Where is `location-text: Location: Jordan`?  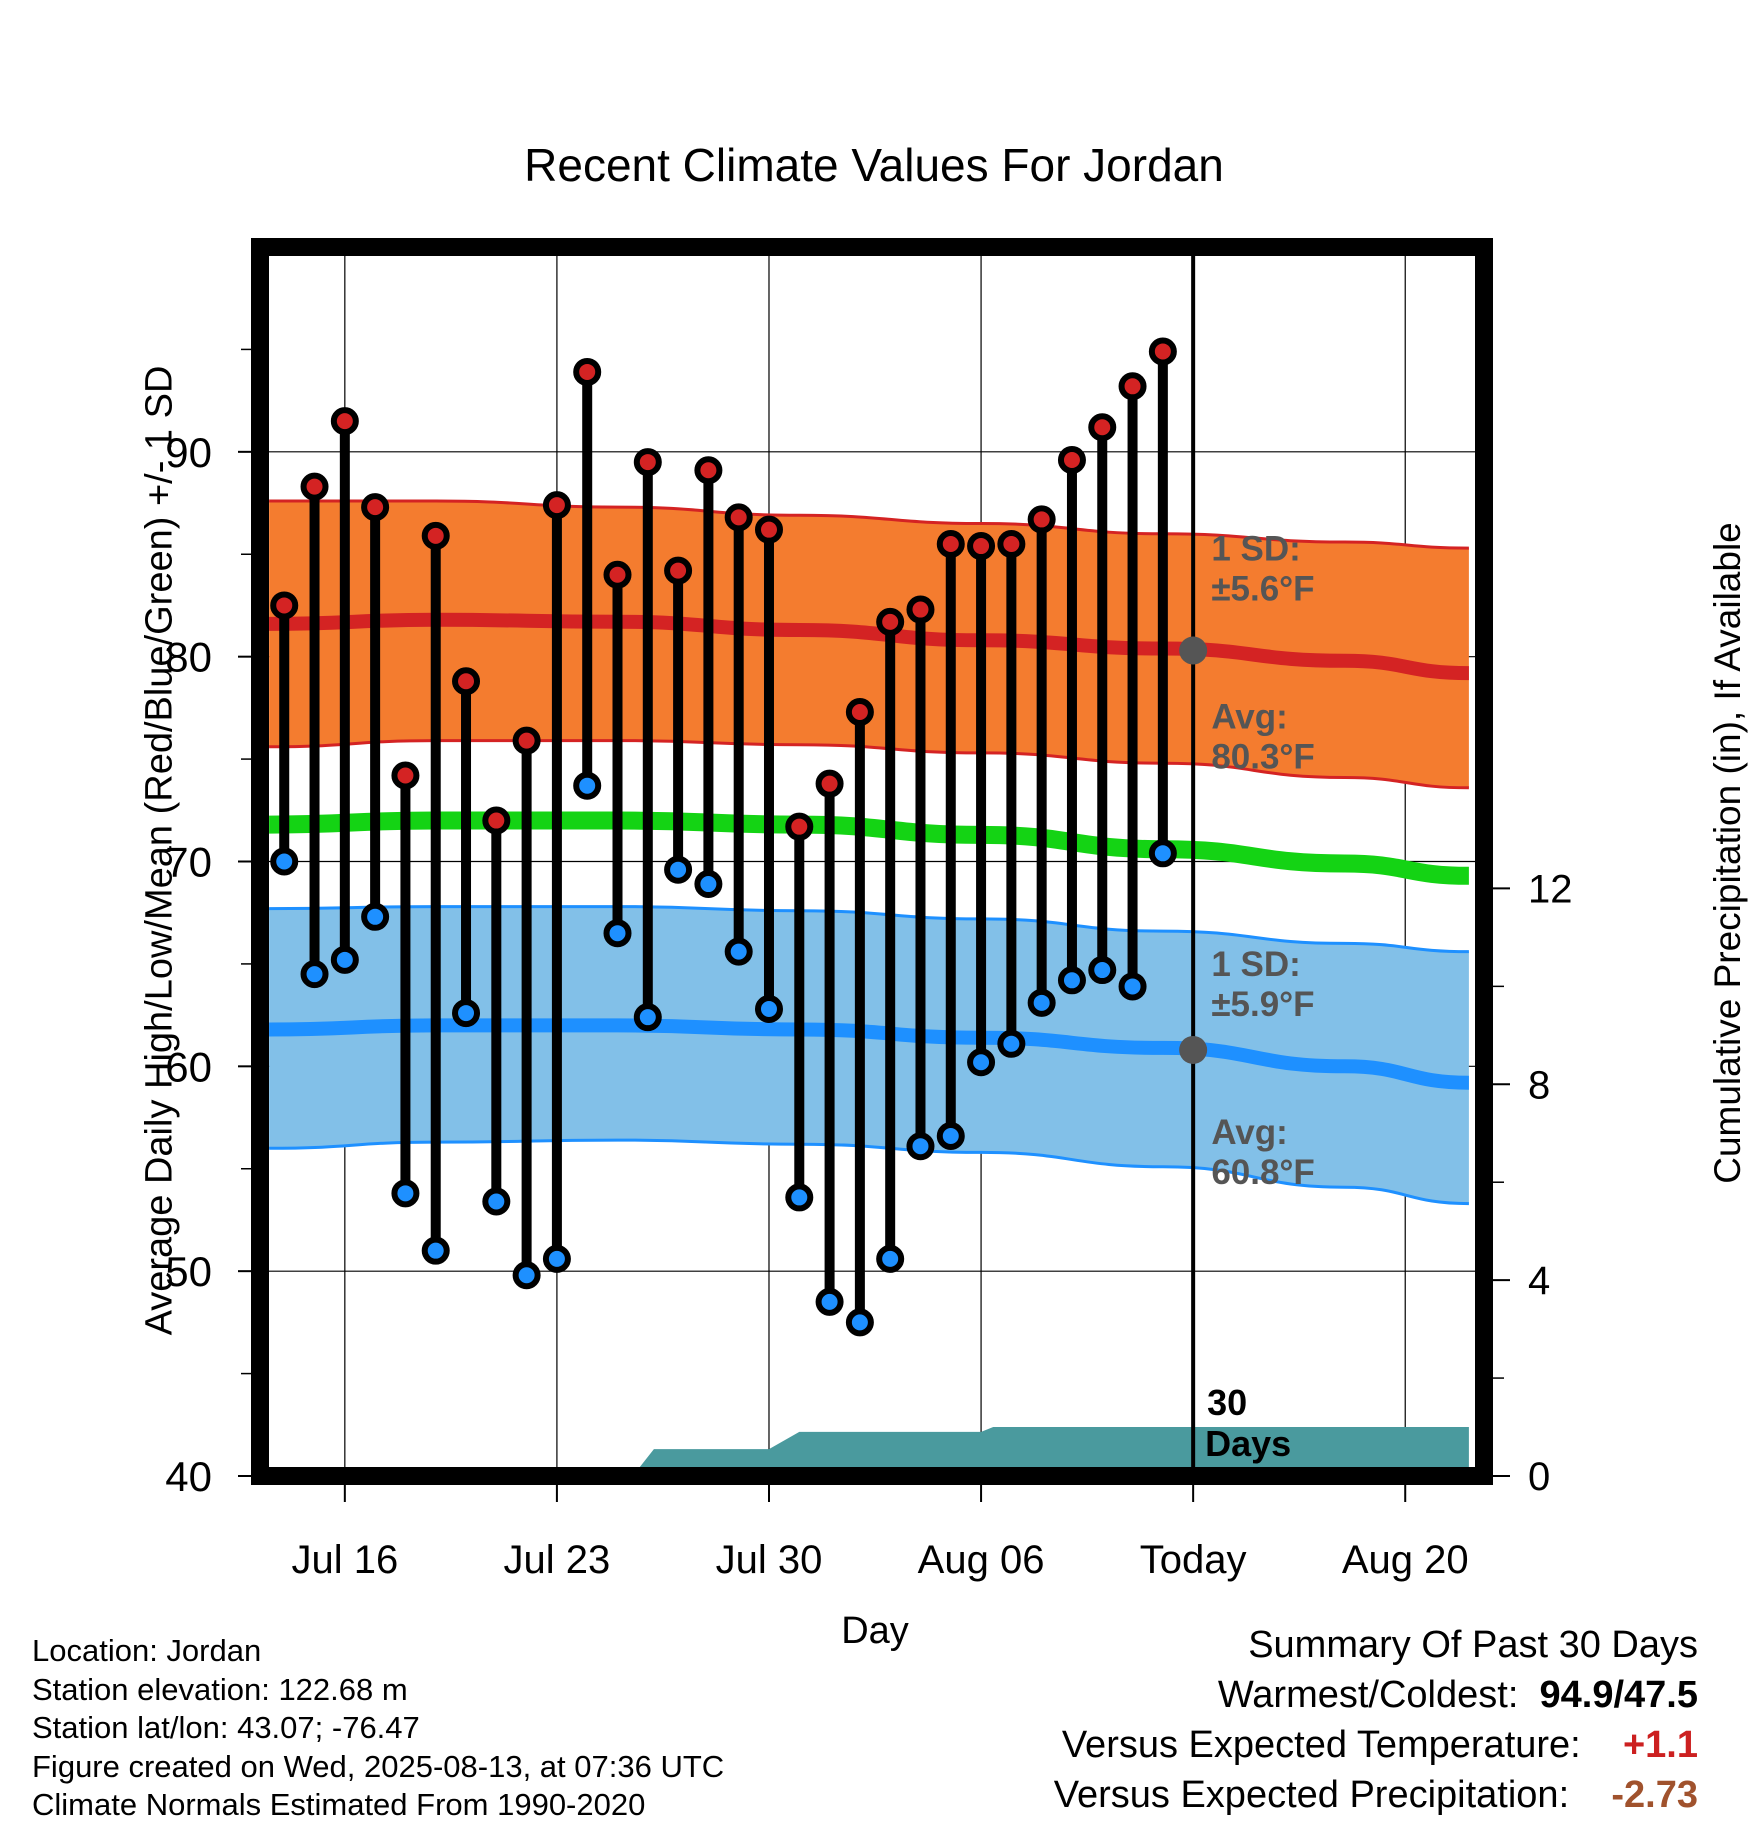
location-text: Location: Jordan is located at coordinates (147, 1650).